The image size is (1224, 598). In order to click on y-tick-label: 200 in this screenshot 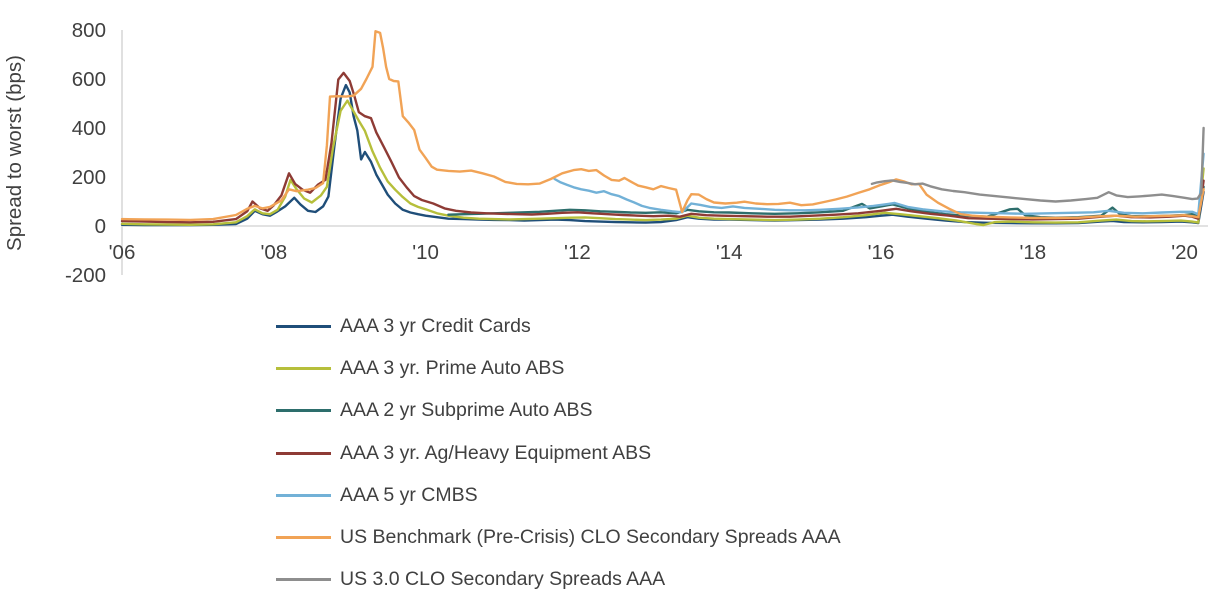, I will do `click(89, 177)`.